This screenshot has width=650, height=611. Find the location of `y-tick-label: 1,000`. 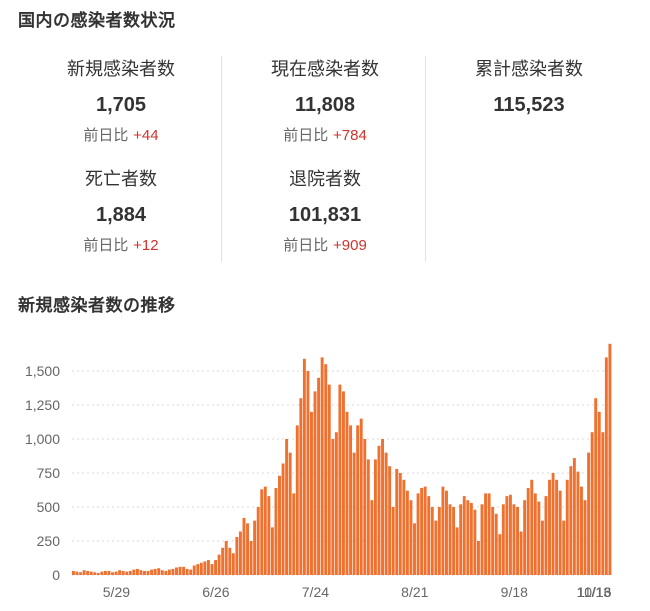

y-tick-label: 1,000 is located at coordinates (42, 439).